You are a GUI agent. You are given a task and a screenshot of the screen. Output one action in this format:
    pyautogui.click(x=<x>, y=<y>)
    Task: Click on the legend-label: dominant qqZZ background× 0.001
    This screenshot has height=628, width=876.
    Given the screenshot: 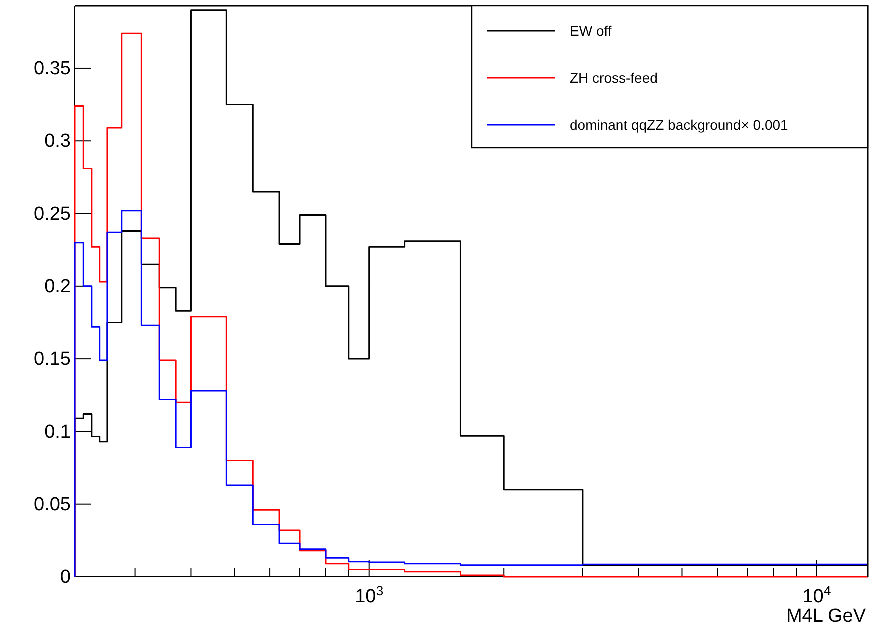 What is the action you would take?
    pyautogui.click(x=679, y=125)
    